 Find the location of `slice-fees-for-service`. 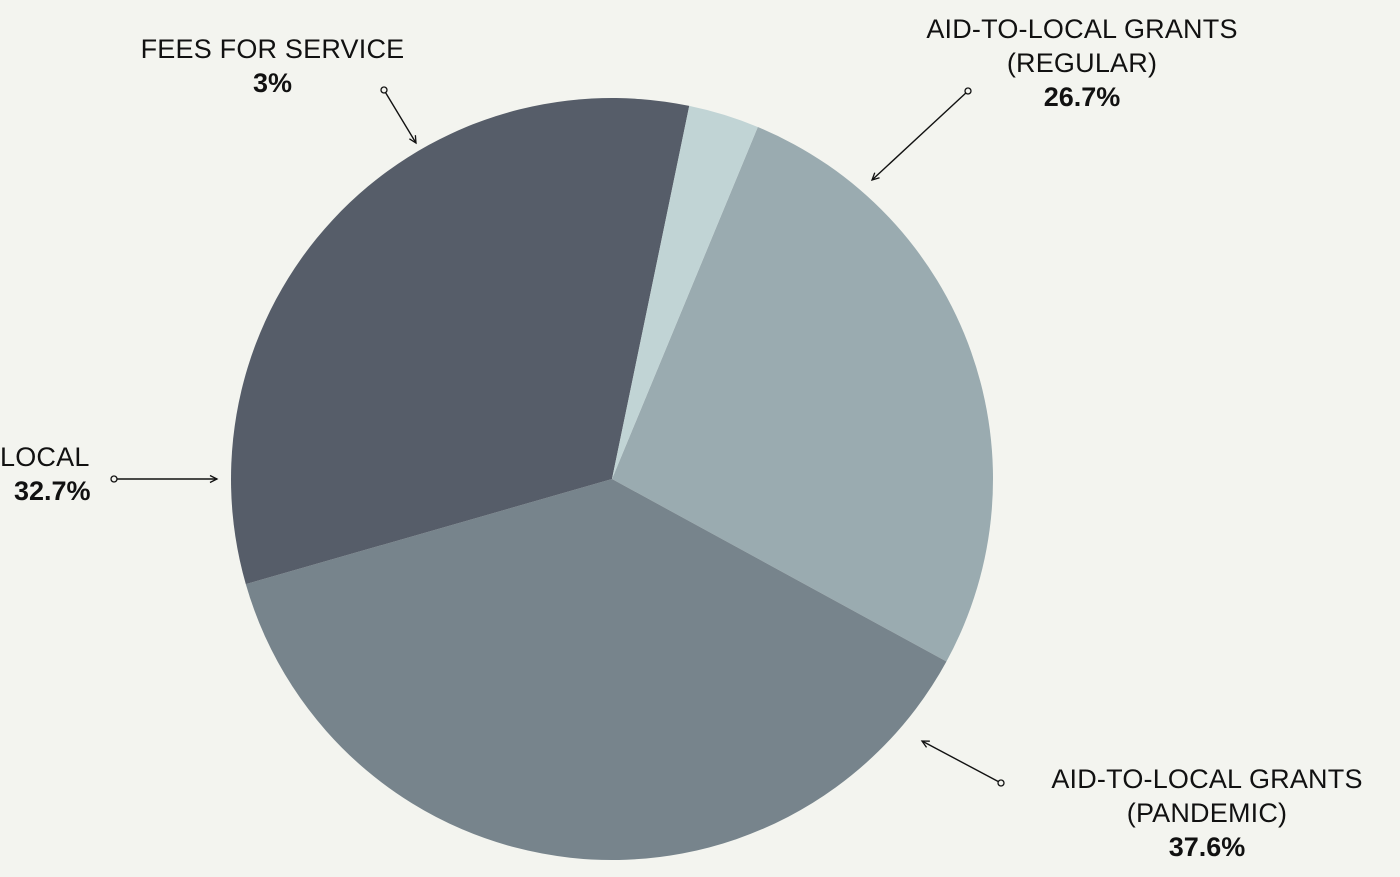

slice-fees-for-service is located at coordinates (685, 292).